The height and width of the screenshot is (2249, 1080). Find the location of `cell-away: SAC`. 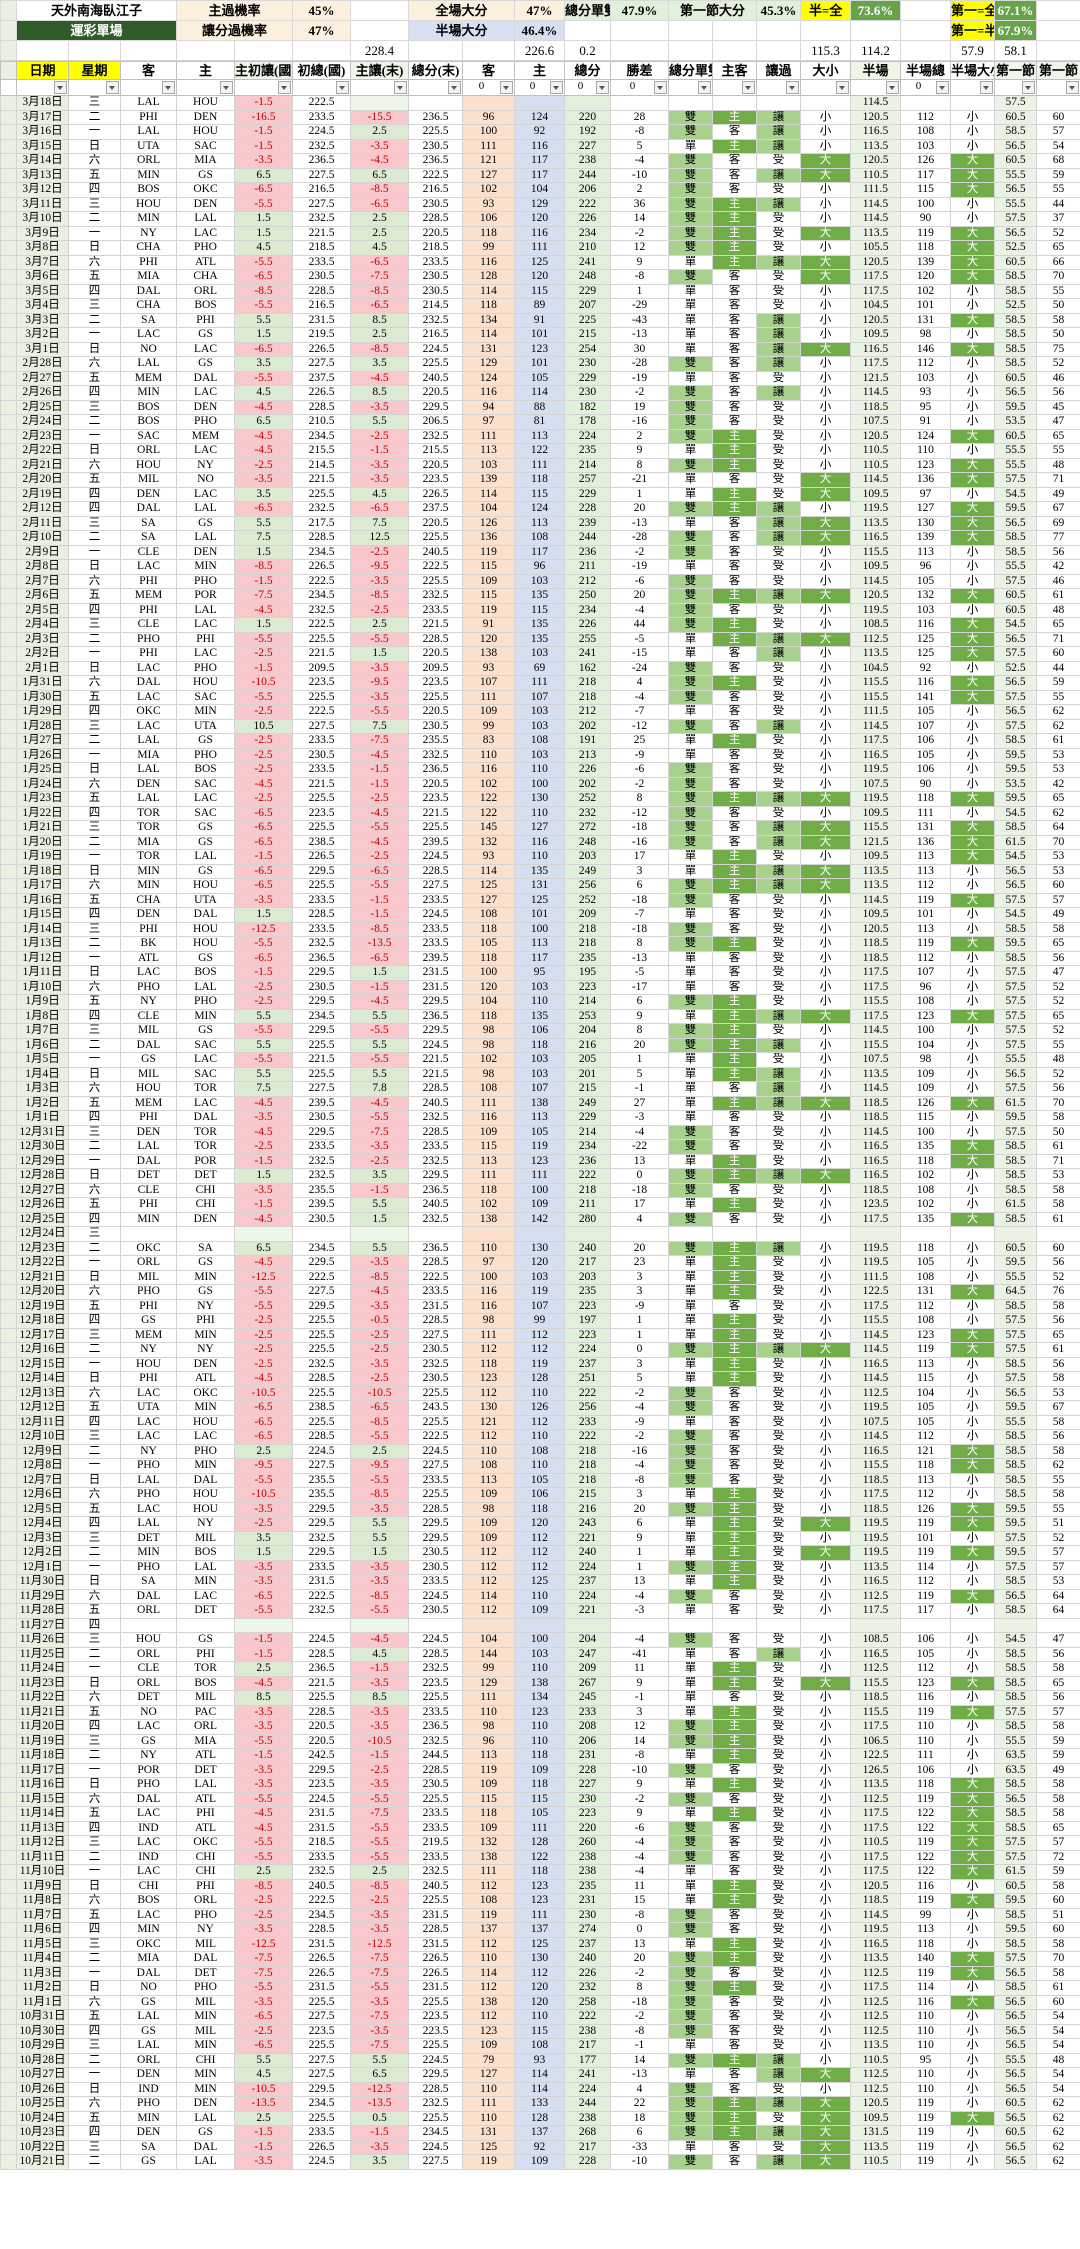

cell-away: SAC is located at coordinates (148, 436).